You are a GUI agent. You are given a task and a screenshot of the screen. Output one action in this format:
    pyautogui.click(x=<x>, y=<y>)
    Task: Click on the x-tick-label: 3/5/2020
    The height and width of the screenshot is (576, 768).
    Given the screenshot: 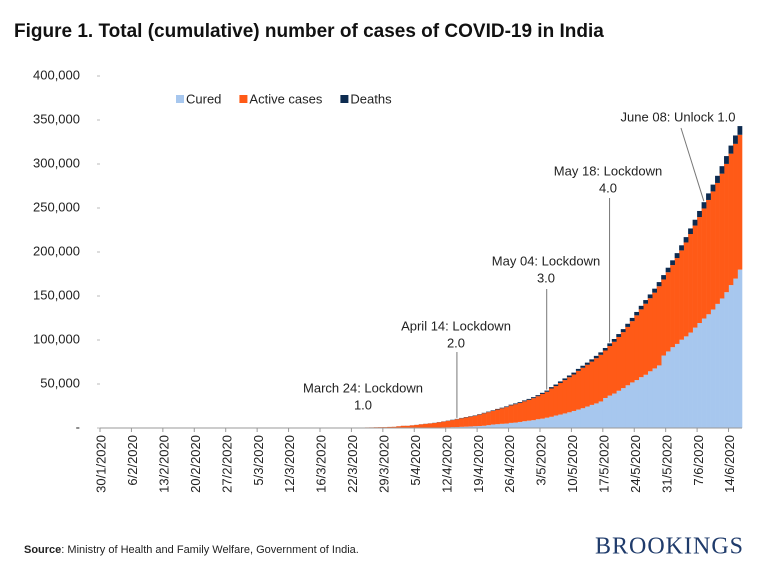 What is the action you would take?
    pyautogui.click(x=541, y=460)
    